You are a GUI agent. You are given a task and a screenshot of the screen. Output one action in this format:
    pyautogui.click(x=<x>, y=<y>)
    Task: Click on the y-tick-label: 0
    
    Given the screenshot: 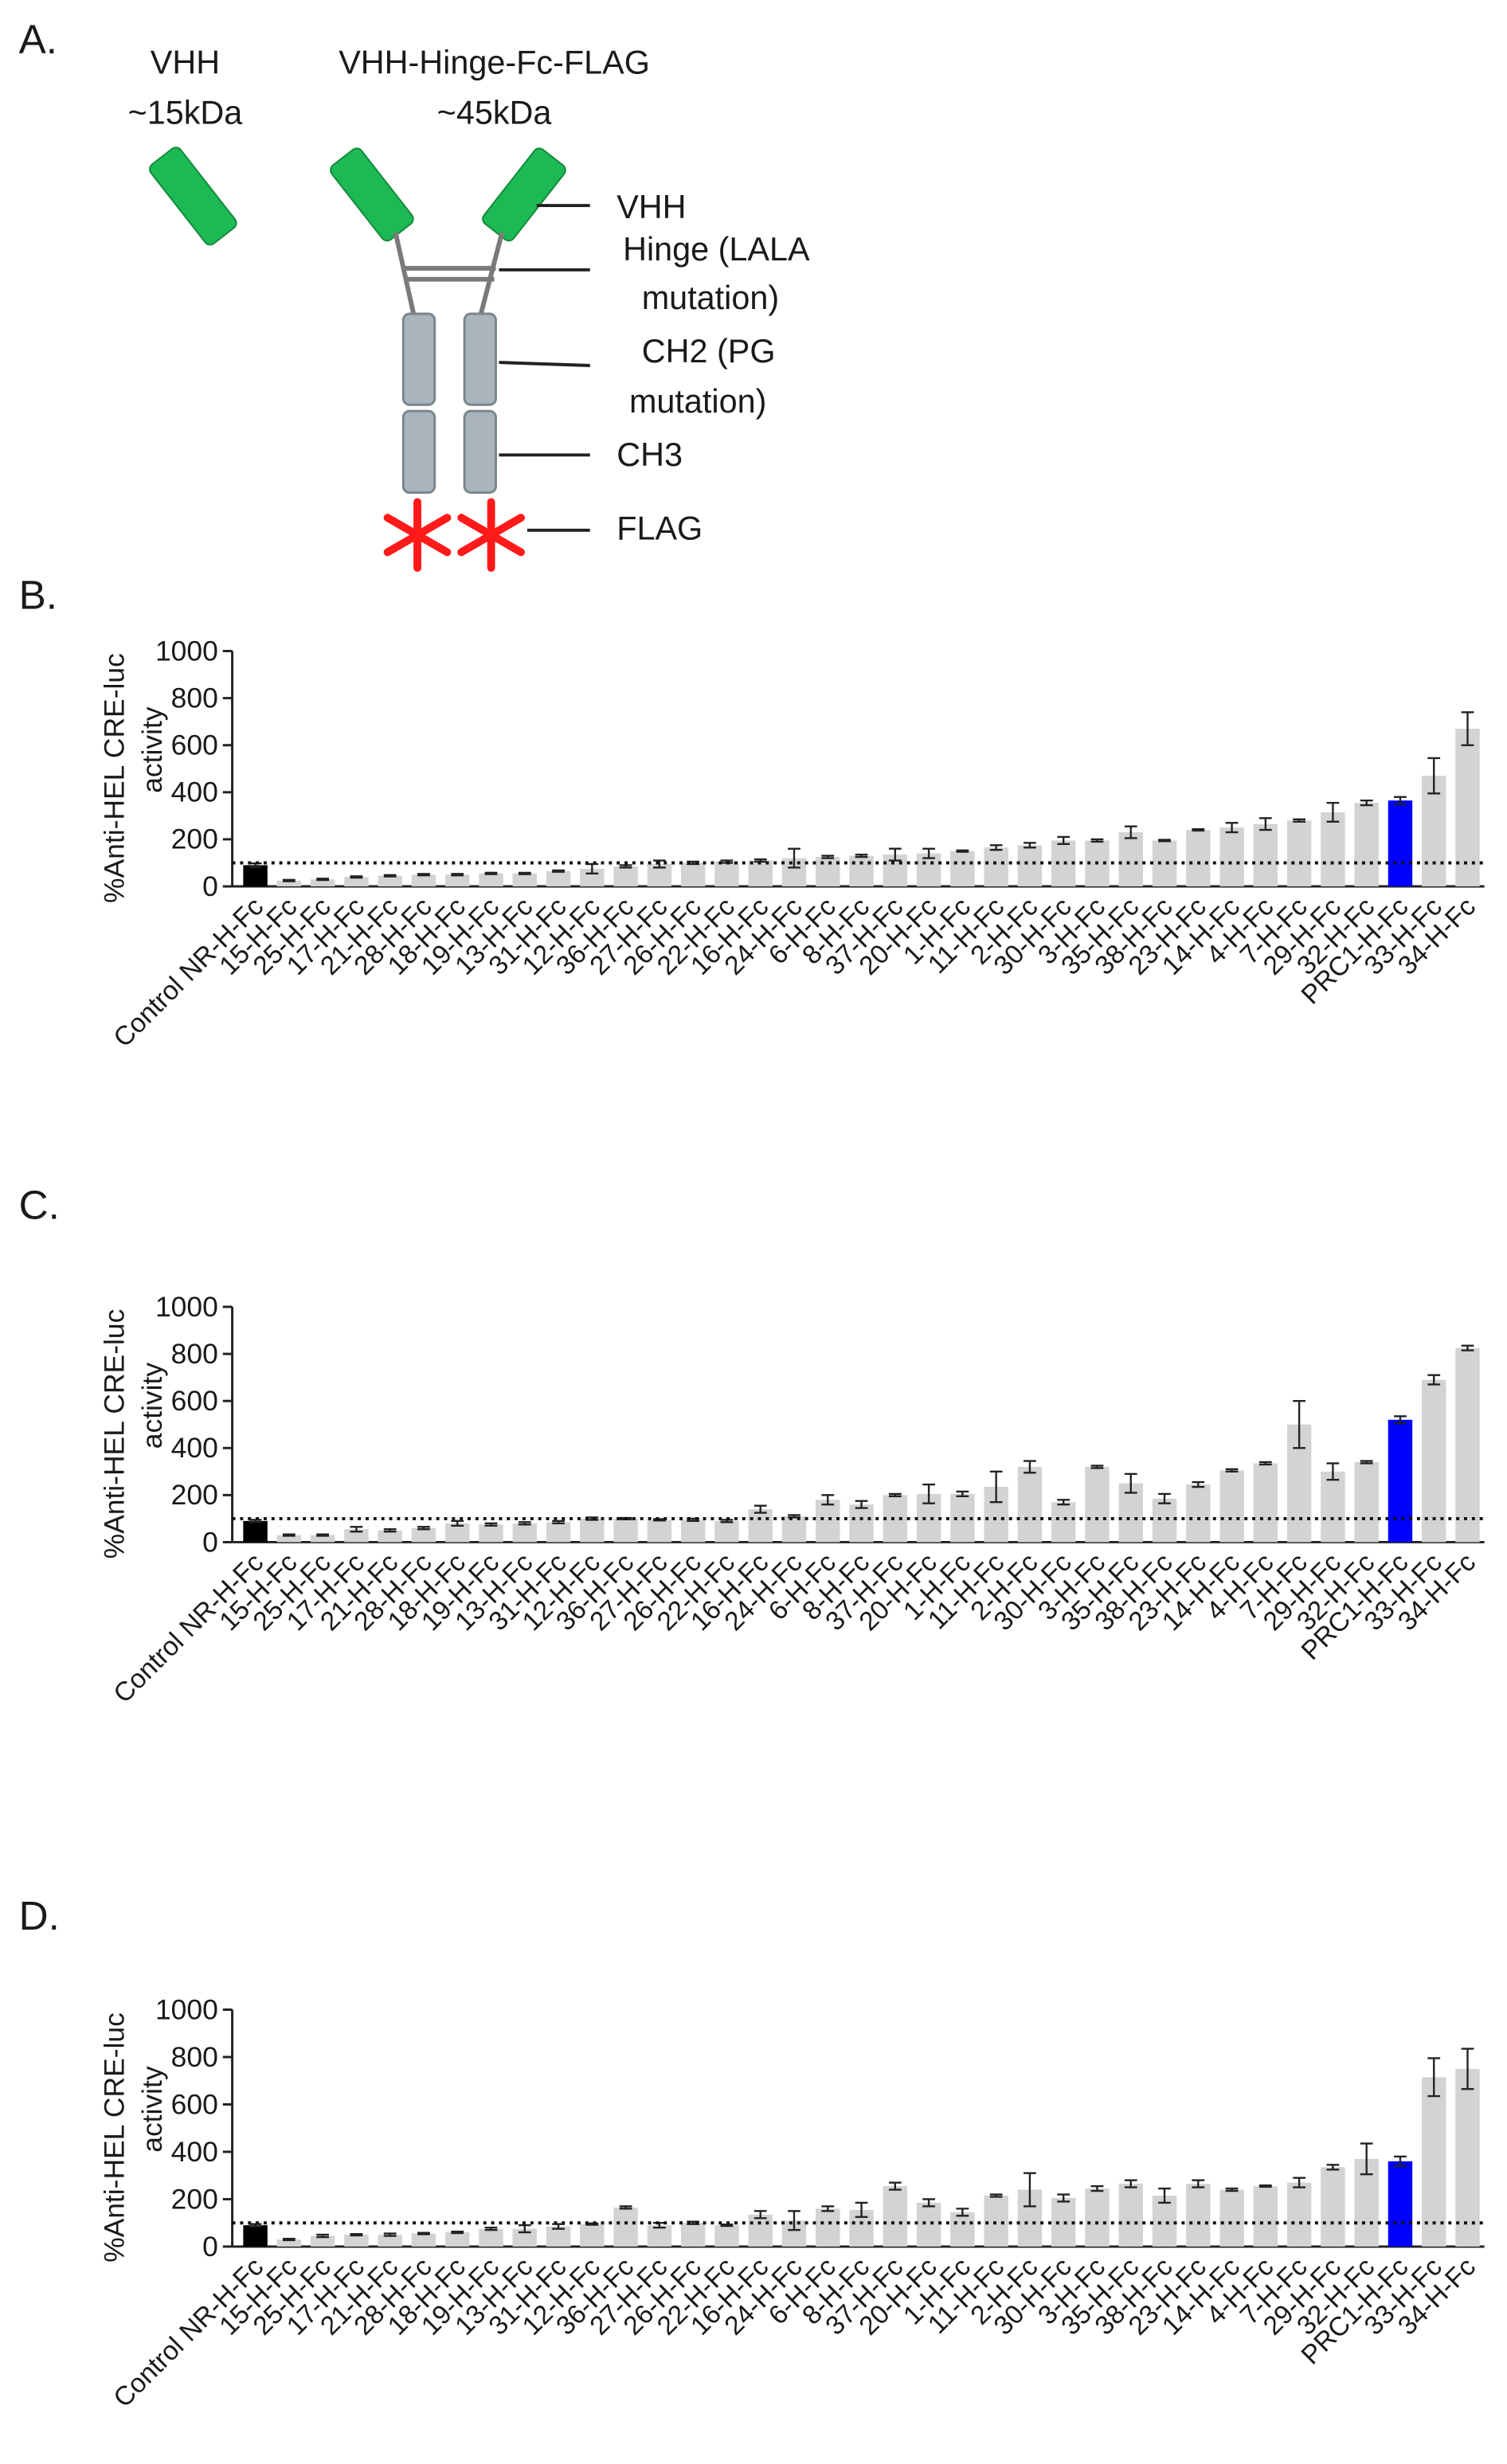 What is the action you would take?
    pyautogui.click(x=210, y=1542)
    